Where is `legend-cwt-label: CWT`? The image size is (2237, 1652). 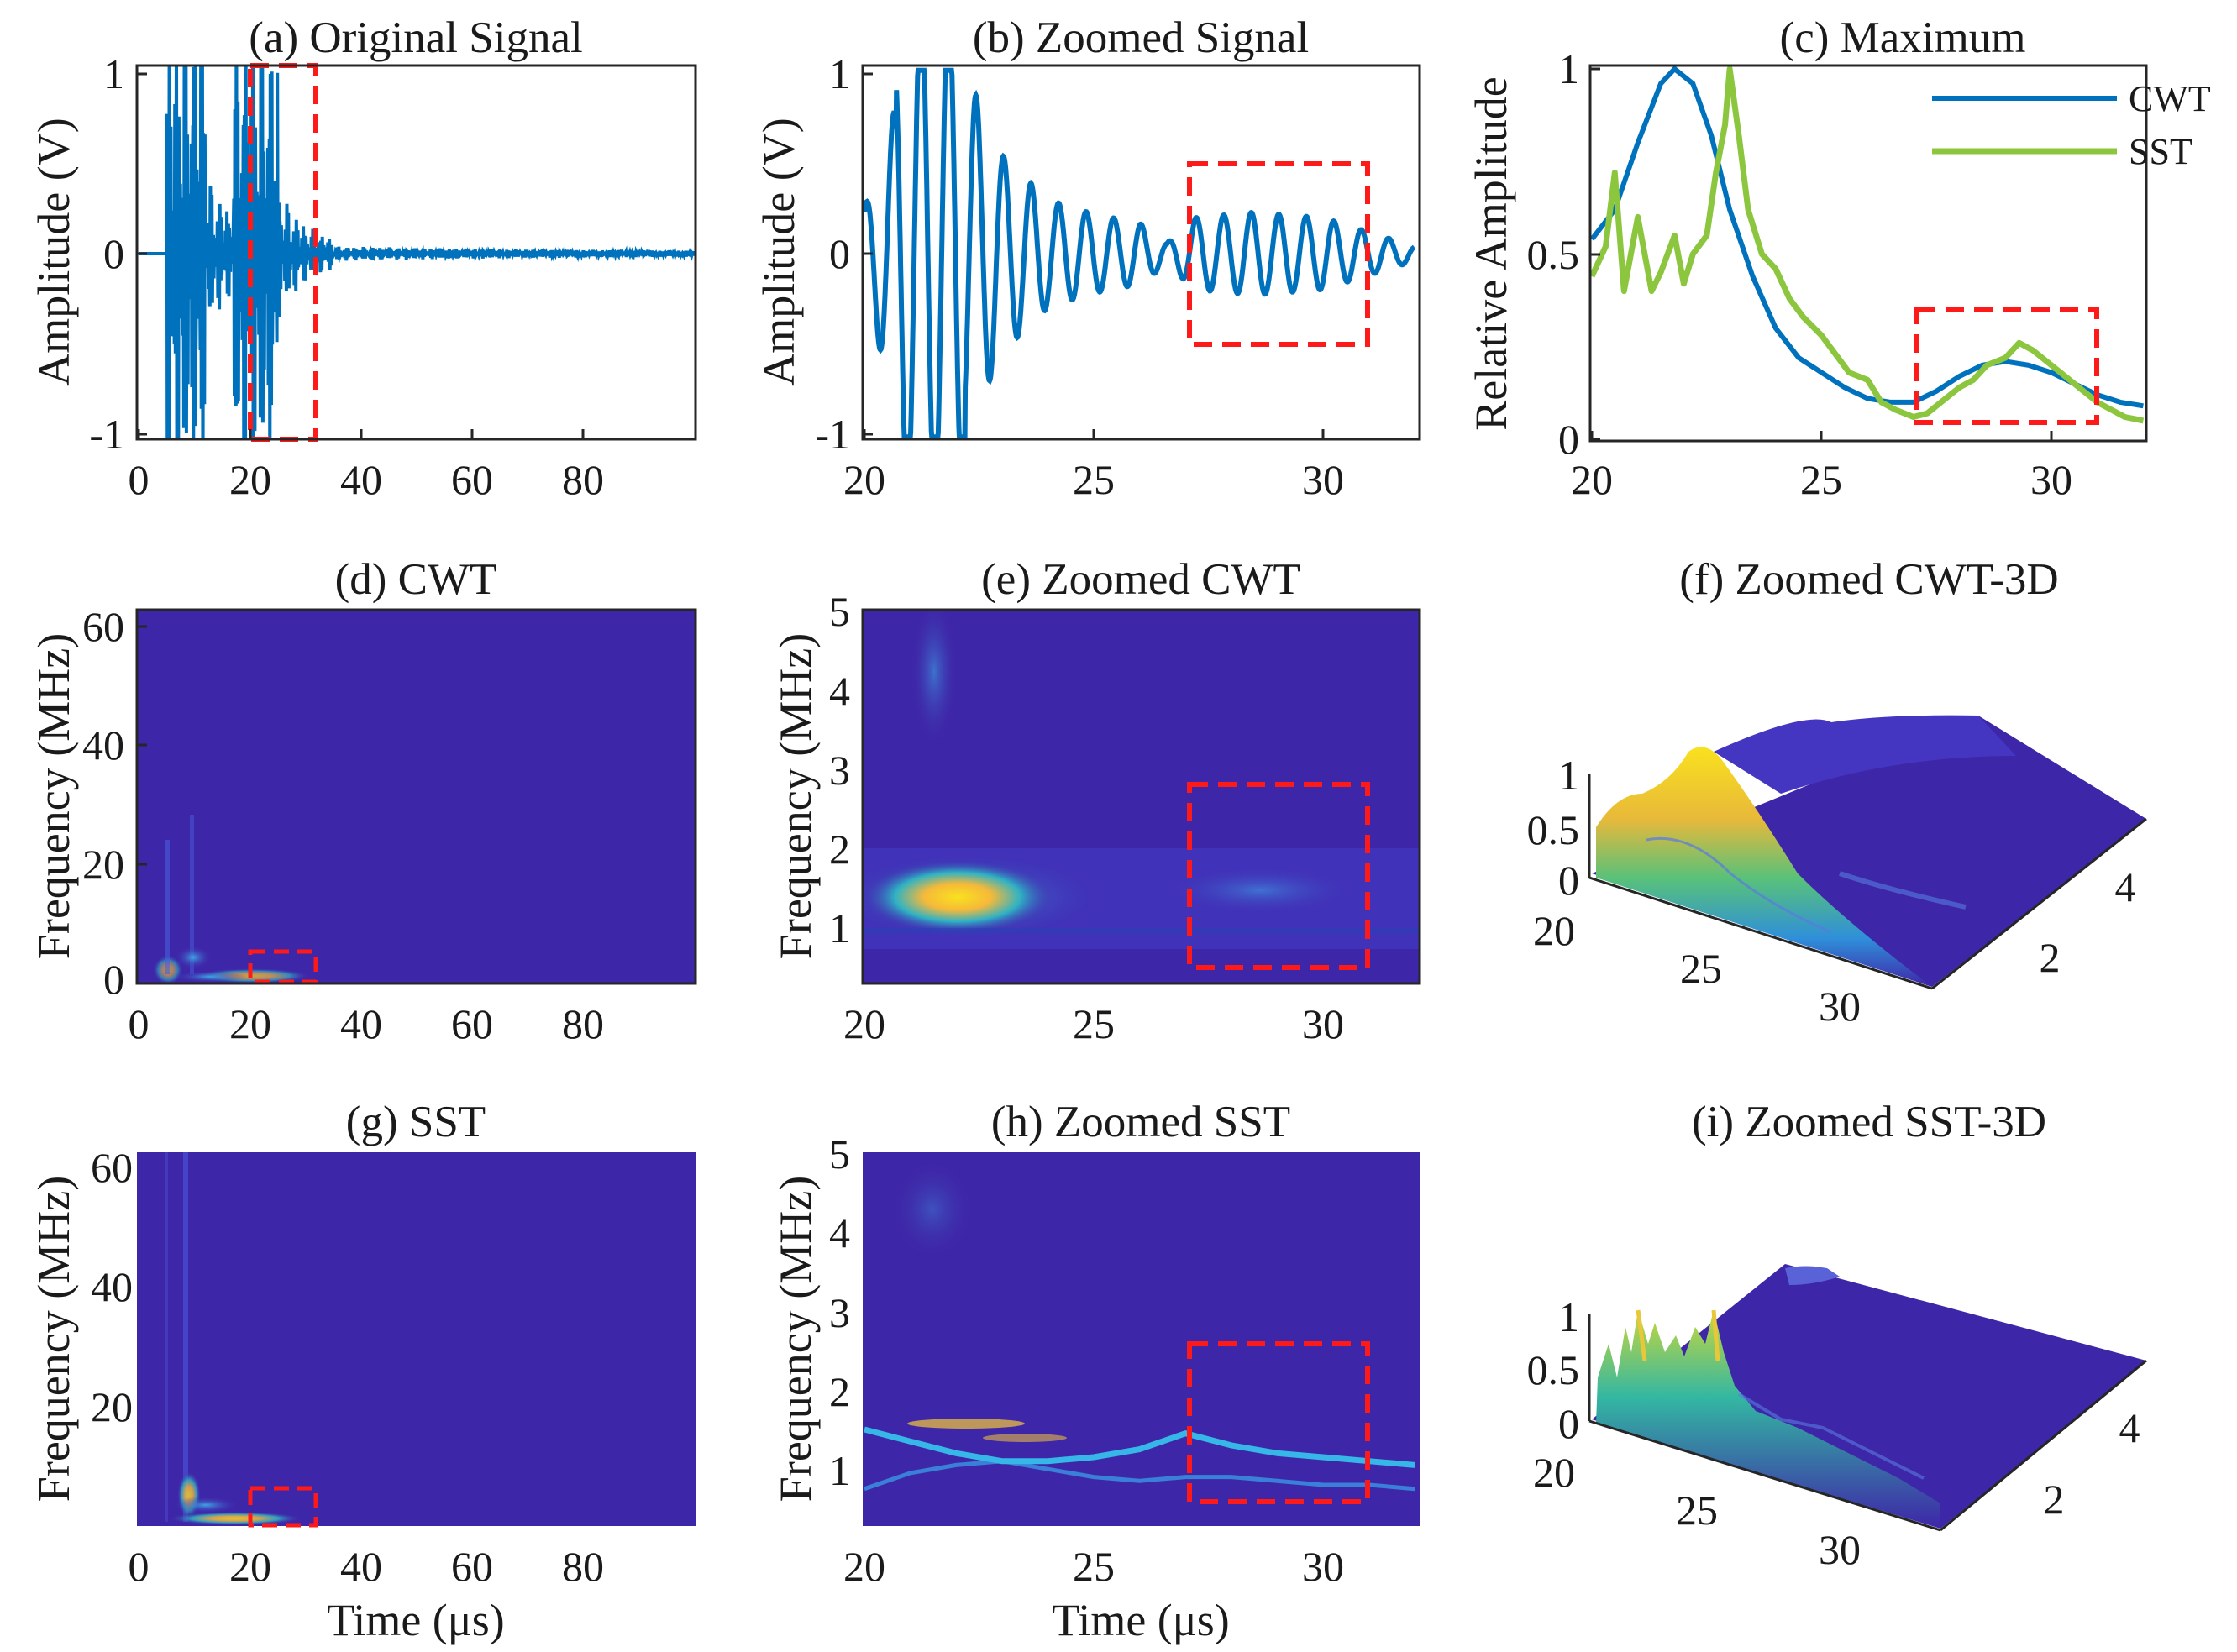
legend-cwt-label: CWT is located at coordinates (2170, 98).